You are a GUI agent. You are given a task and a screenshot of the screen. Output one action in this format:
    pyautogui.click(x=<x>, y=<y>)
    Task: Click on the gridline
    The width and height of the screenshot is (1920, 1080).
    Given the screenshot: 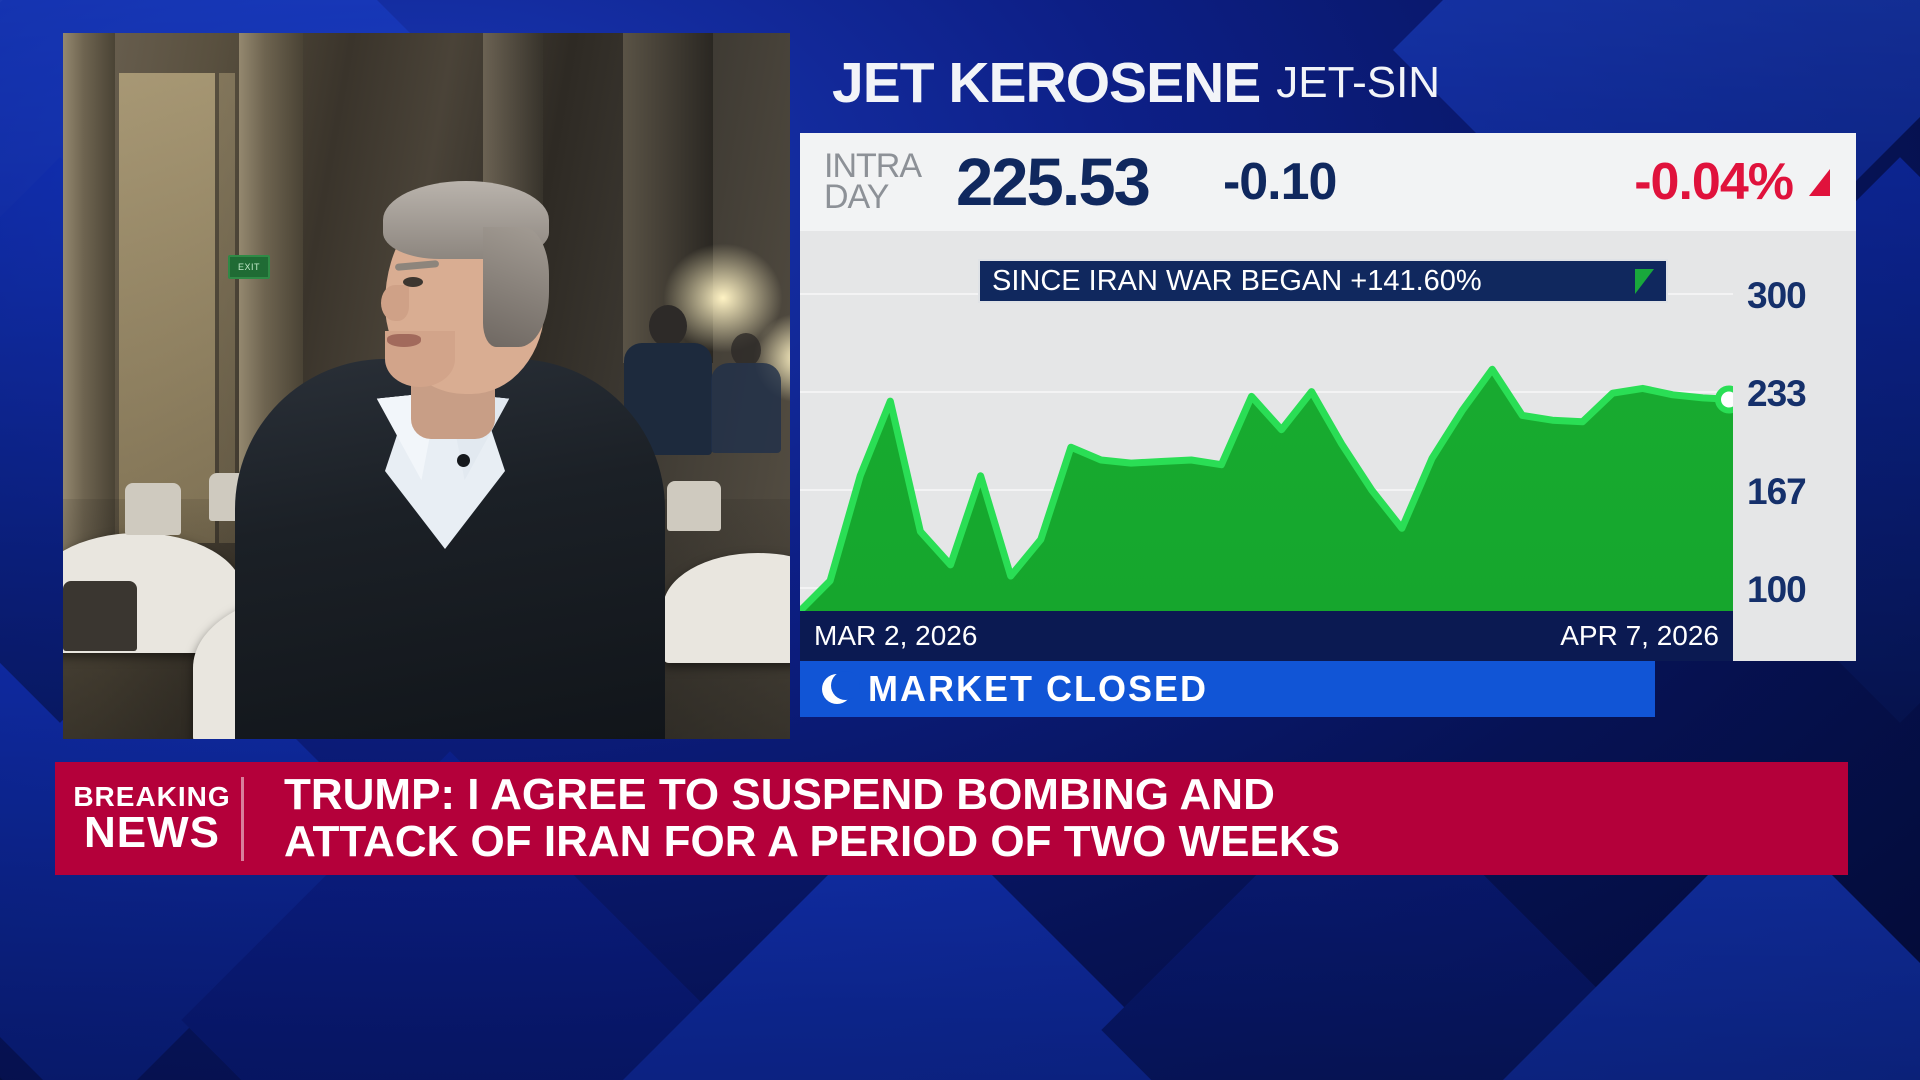 What is the action you would take?
    pyautogui.click(x=1266, y=392)
    